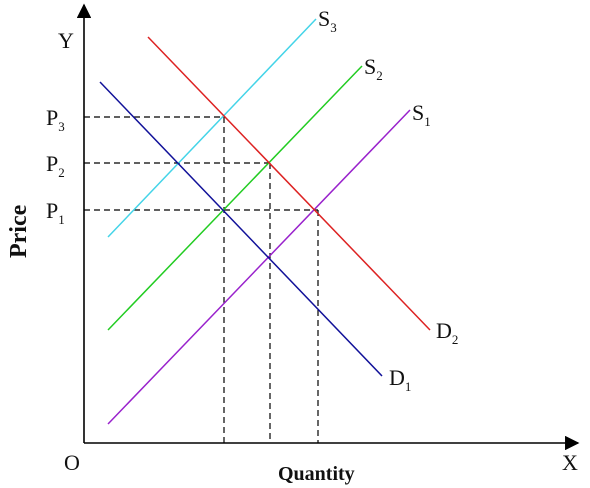 The image size is (590, 488). What do you see at coordinates (52, 210) in the screenshot?
I see `price-label-p1-main: P` at bounding box center [52, 210].